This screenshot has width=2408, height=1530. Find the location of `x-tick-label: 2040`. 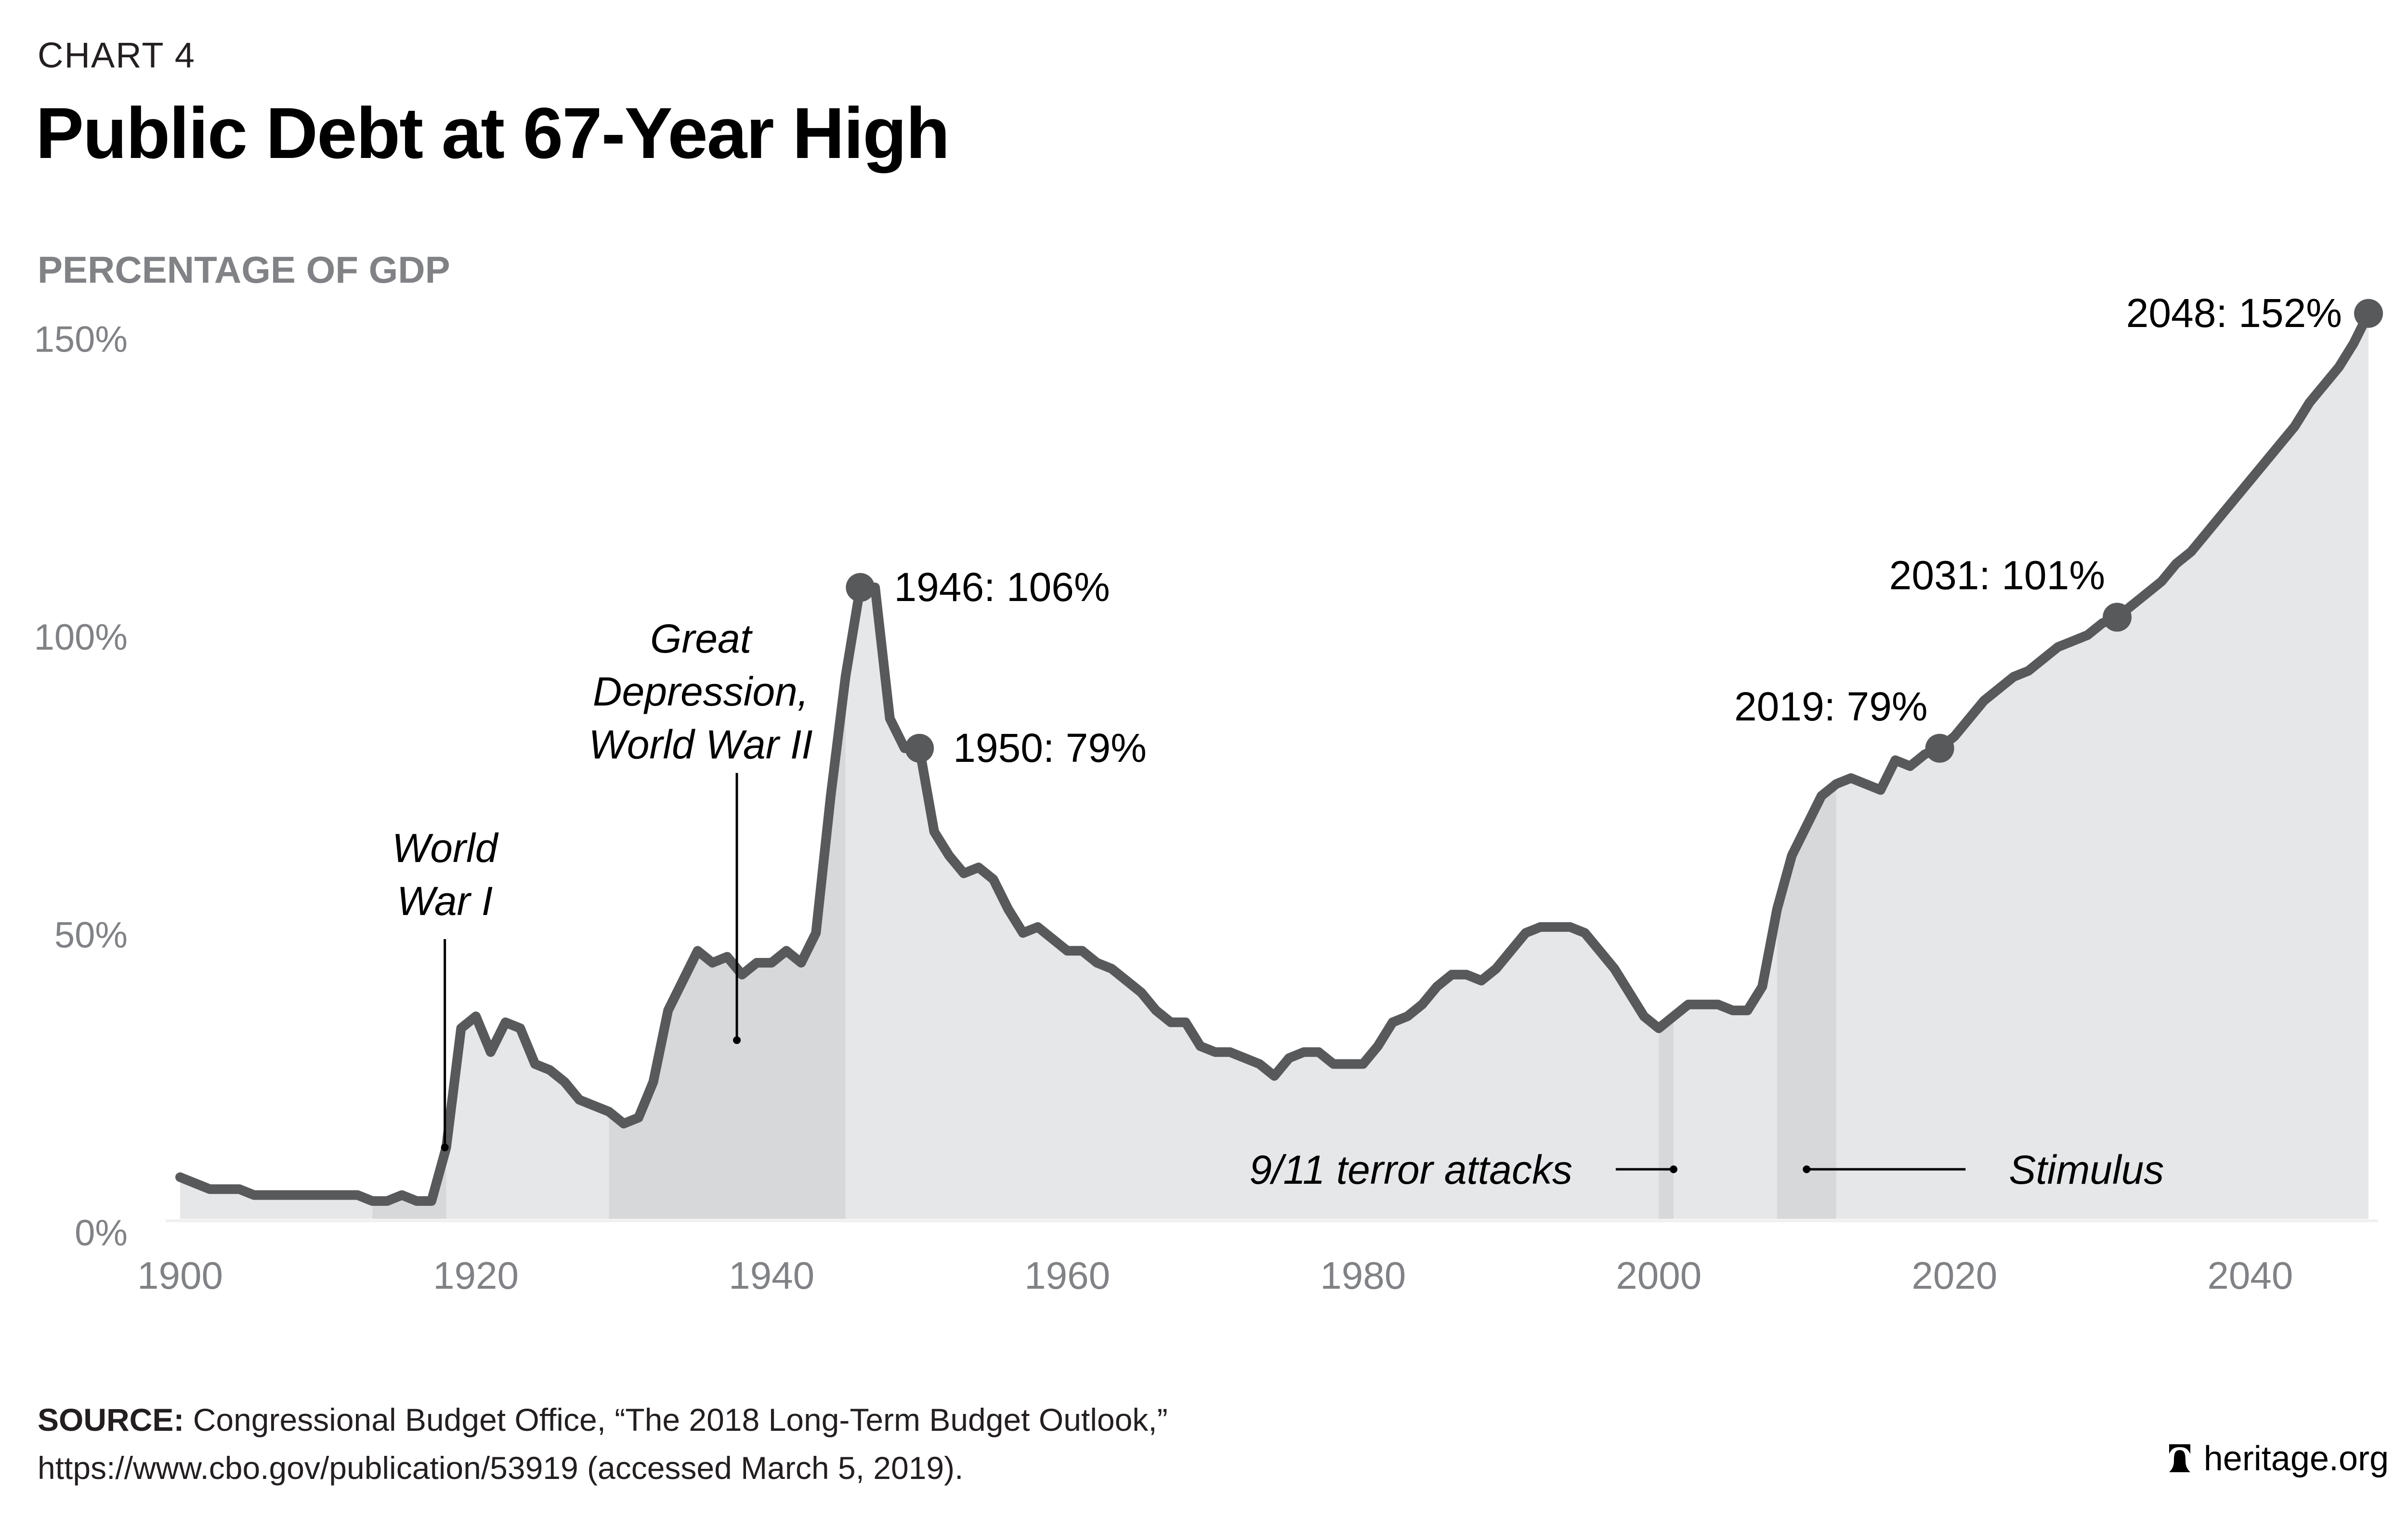

x-tick-label: 2040 is located at coordinates (2250, 1276).